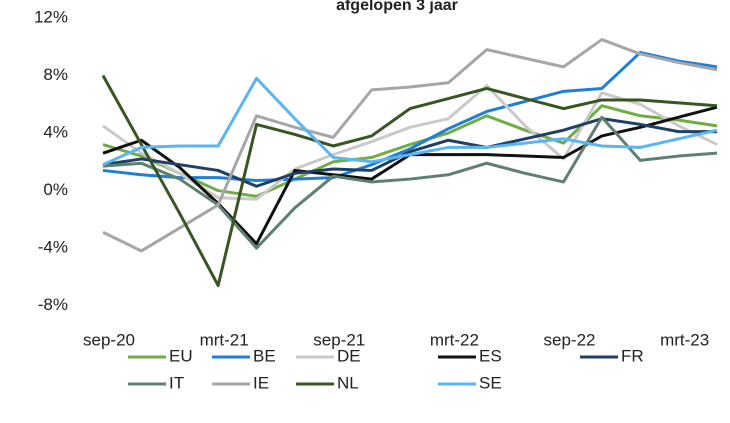  What do you see at coordinates (684, 339) in the screenshot?
I see `x-tick-label: mrt-23` at bounding box center [684, 339].